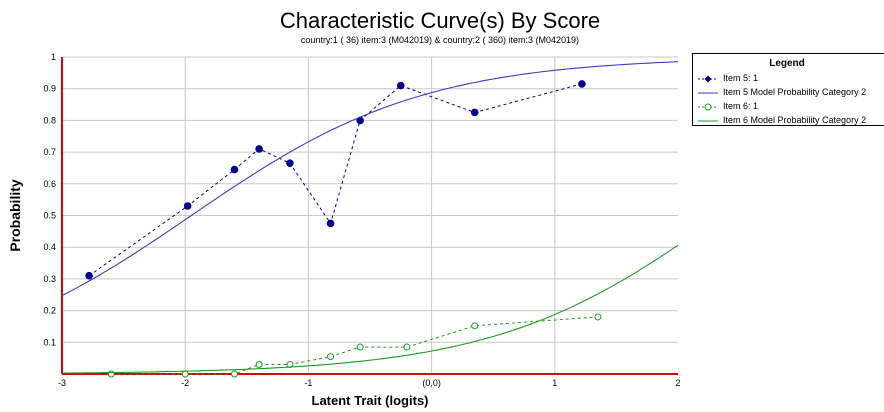  I want to click on x-tick-label: (0,0), so click(431, 383).